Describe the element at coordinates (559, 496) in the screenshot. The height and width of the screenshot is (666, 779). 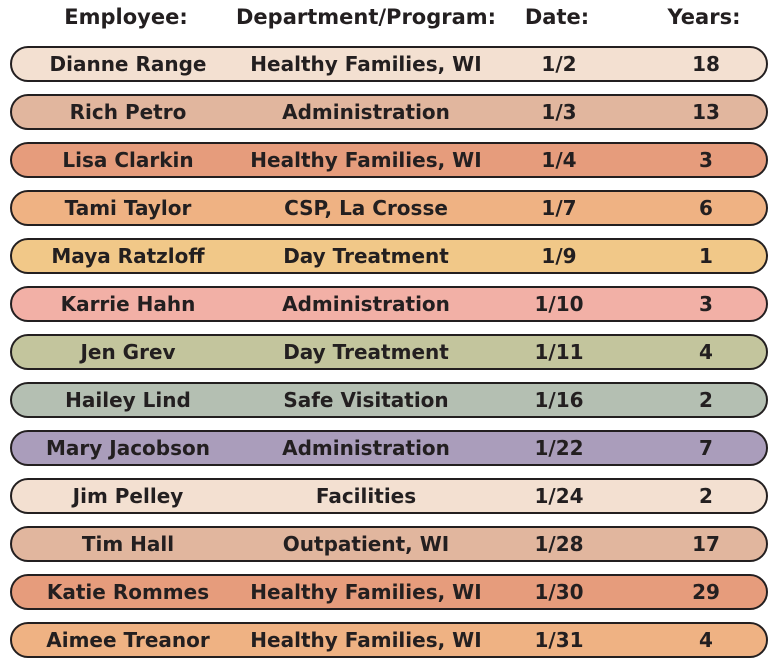
I see `employee-date: 1/24` at that location.